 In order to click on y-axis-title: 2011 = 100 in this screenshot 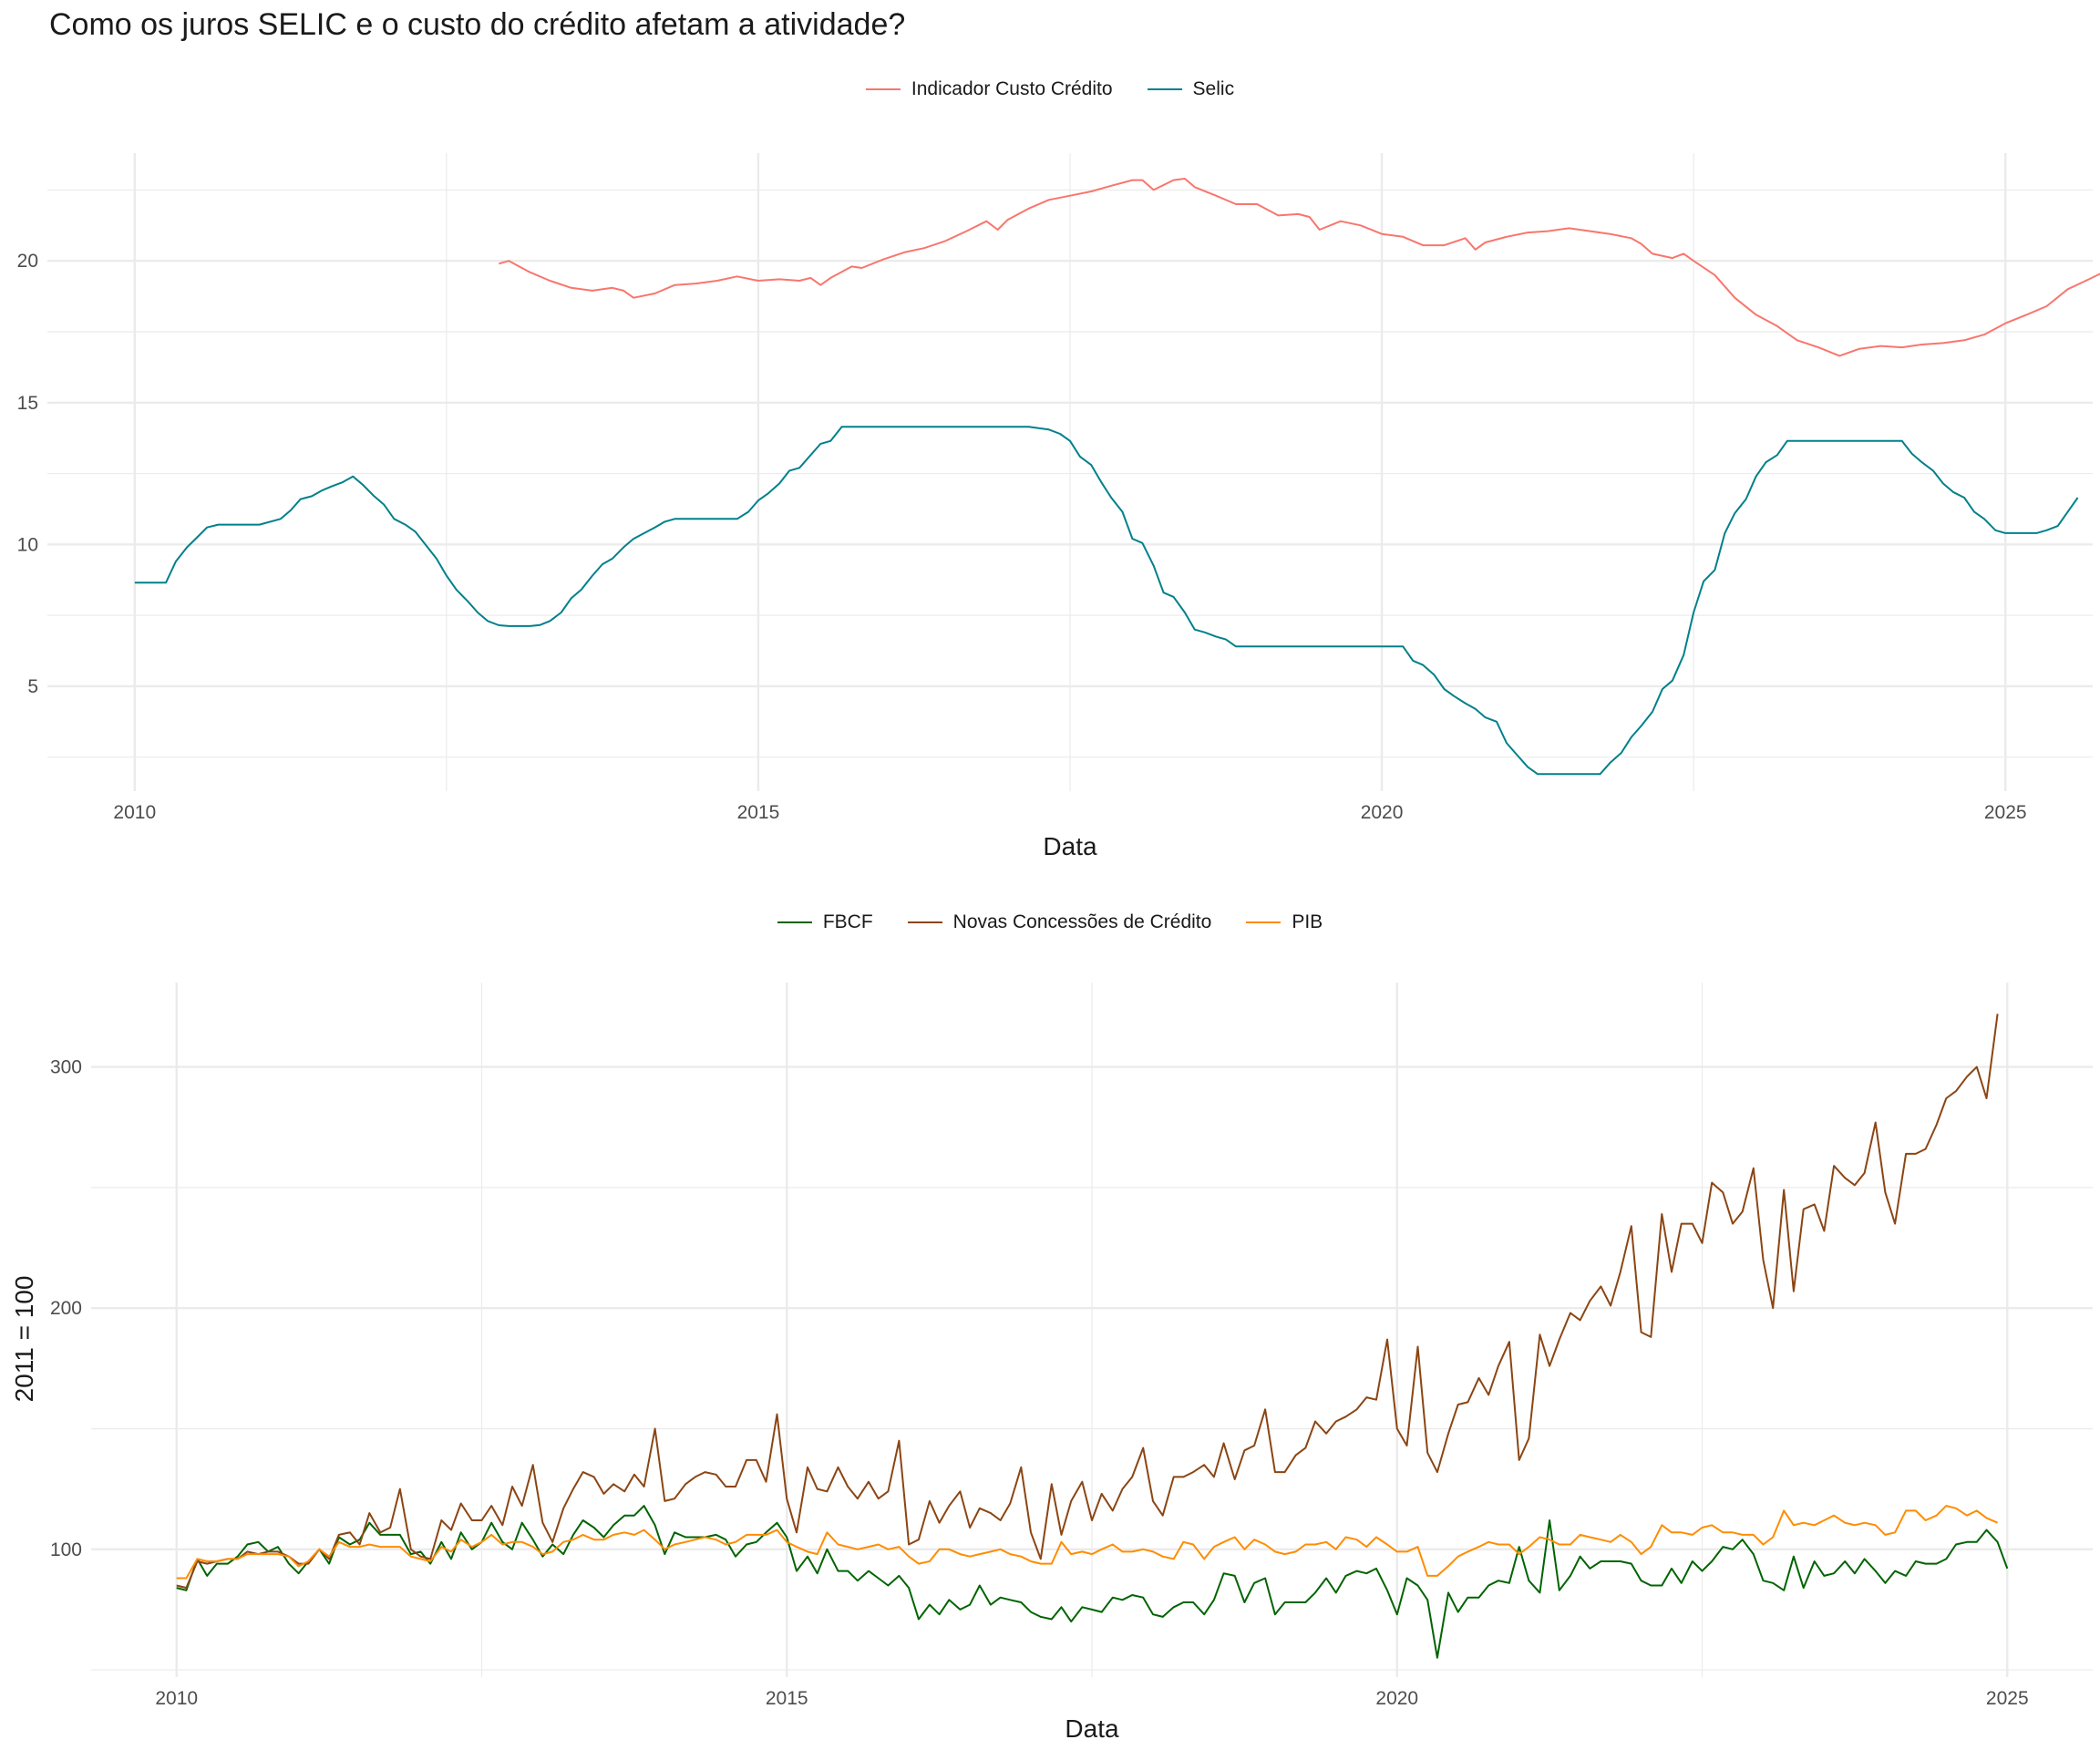, I will do `click(24, 1339)`.